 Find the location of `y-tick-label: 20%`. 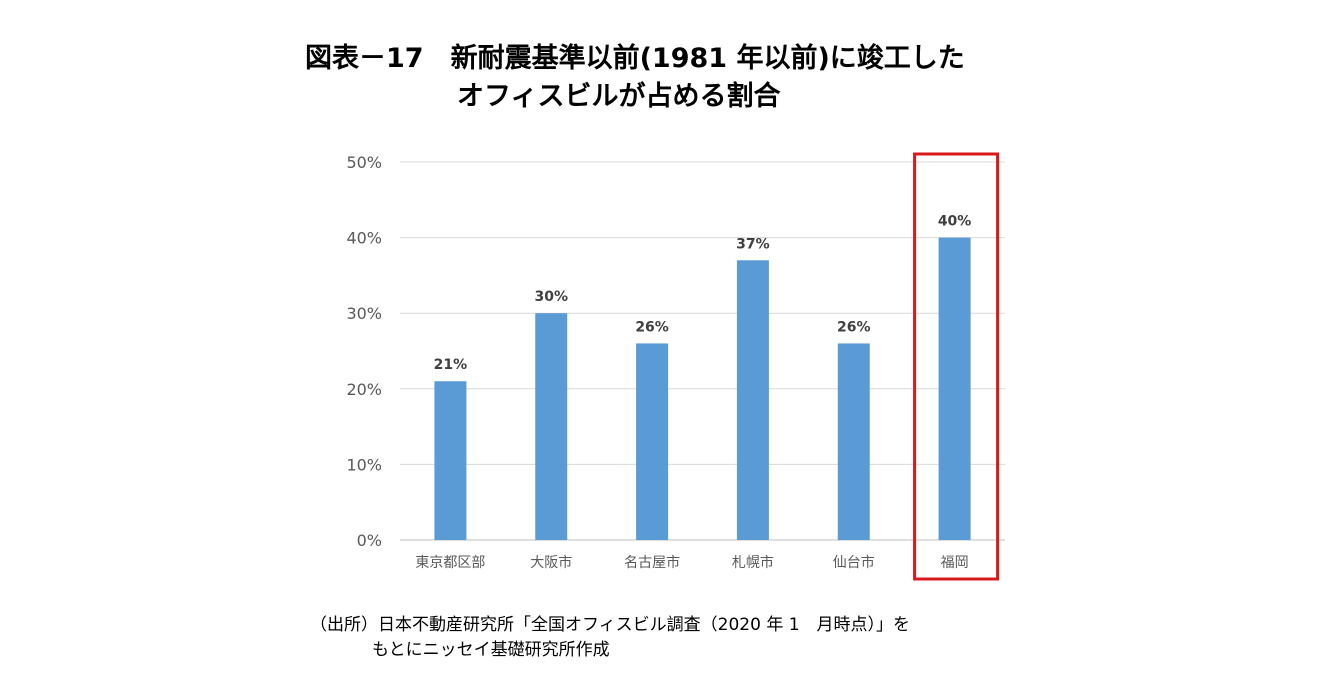

y-tick-label: 20% is located at coordinates (364, 389).